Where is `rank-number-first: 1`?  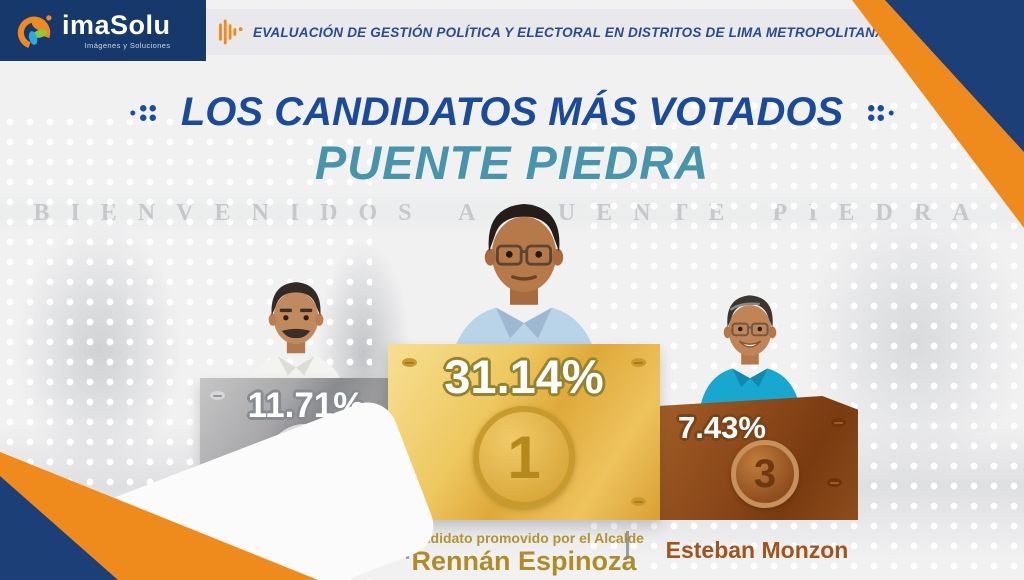
rank-number-first: 1 is located at coordinates (524, 457).